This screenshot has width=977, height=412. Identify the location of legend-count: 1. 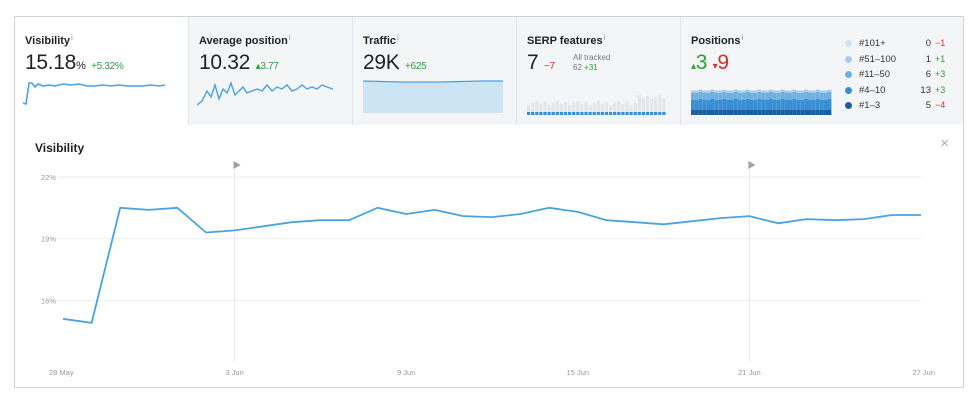
(928, 59).